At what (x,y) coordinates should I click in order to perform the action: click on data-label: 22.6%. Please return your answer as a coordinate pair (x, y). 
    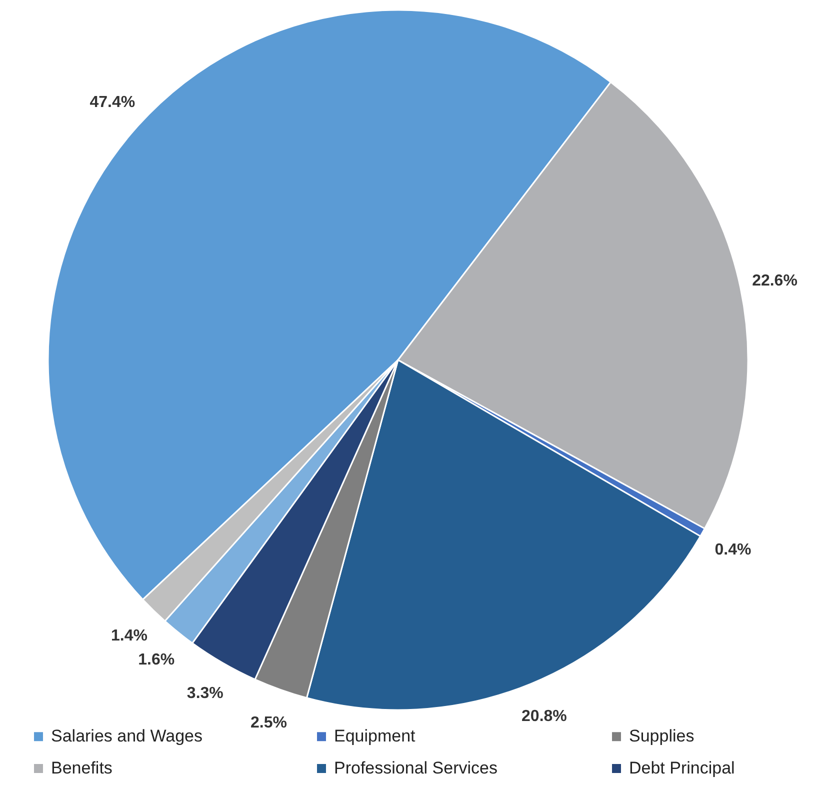
    Looking at the image, I should click on (775, 281).